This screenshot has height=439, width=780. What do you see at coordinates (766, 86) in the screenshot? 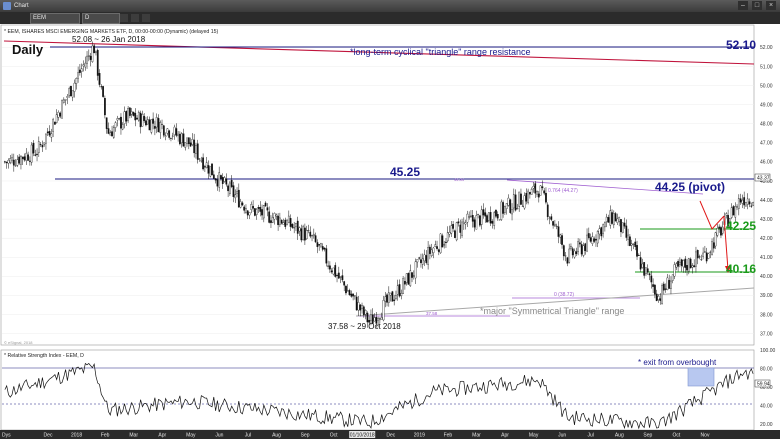
I see `price-tick-label: 50.00` at bounding box center [766, 86].